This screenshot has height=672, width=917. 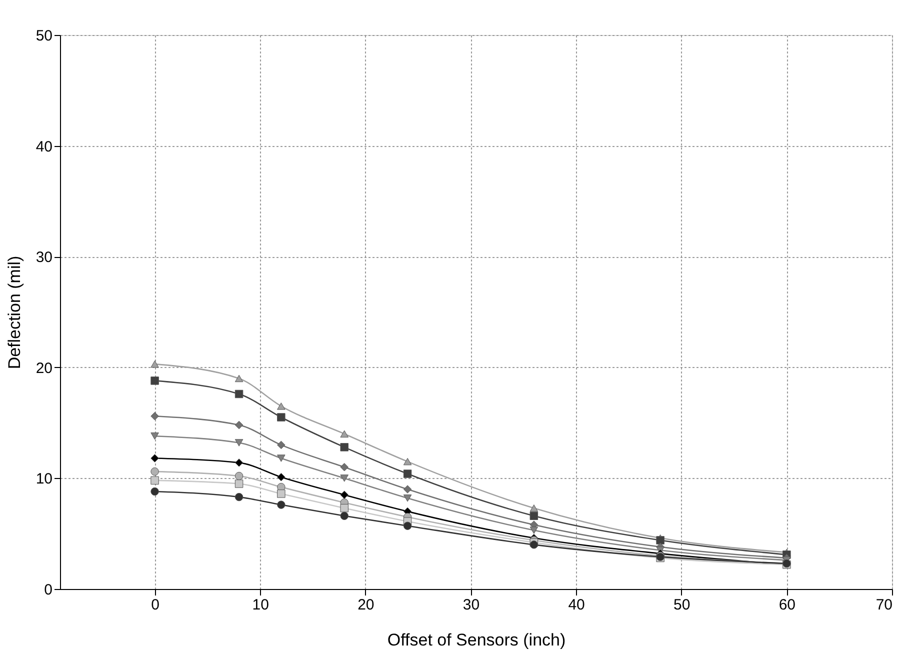 What do you see at coordinates (44, 257) in the screenshot?
I see `y-tick-label: 30` at bounding box center [44, 257].